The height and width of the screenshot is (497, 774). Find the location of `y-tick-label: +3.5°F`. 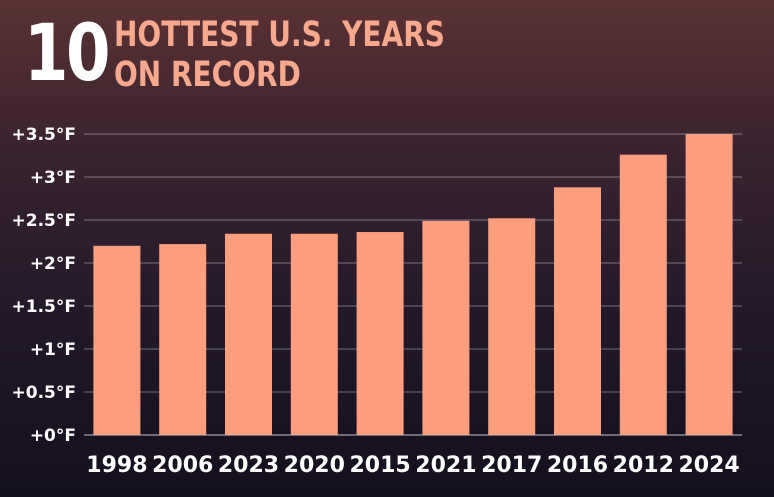

y-tick-label: +3.5°F is located at coordinates (44, 135).